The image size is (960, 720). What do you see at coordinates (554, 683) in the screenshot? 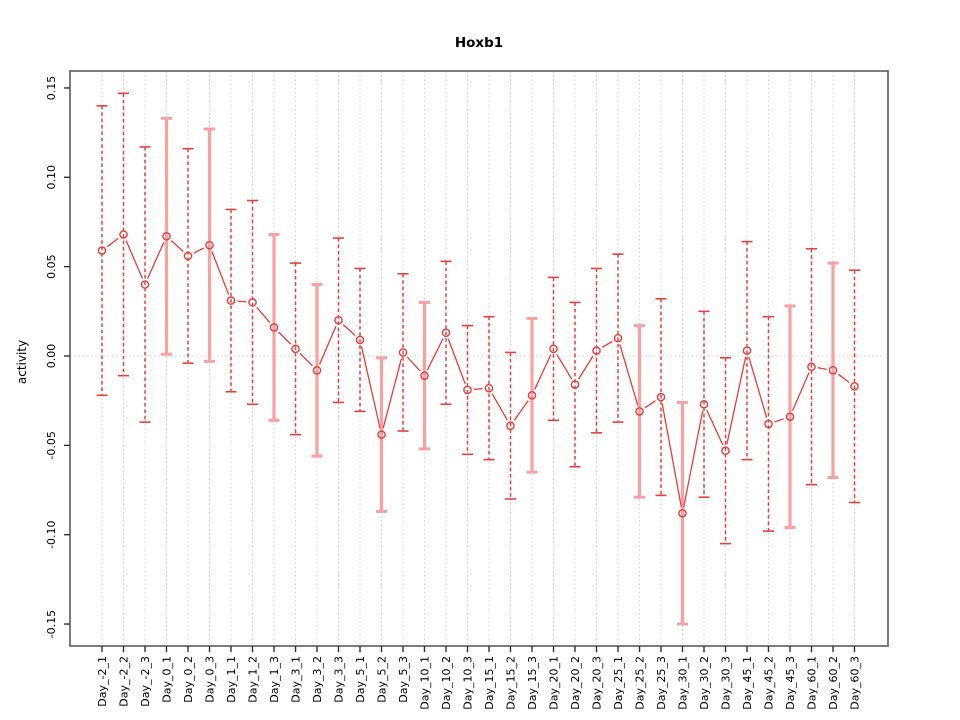
I see `x-tick-label: Day_20_1` at bounding box center [554, 683].